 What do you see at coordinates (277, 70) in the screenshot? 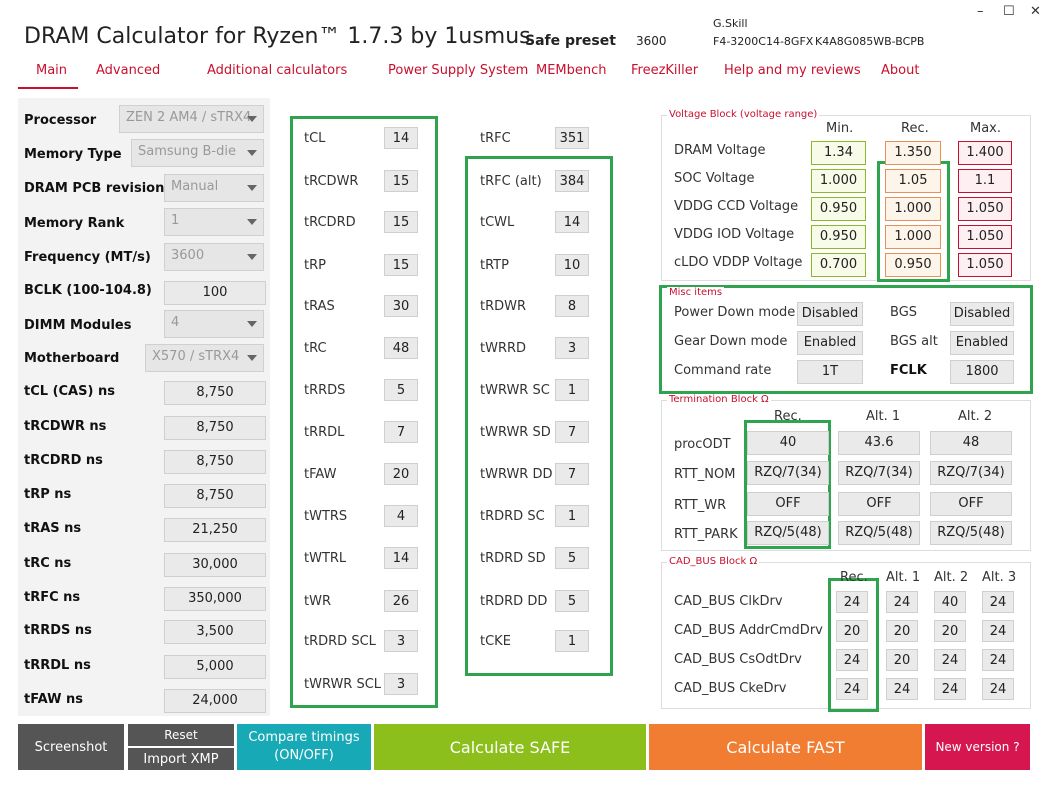
I see `tab-additional-calculators: Additional calculators` at bounding box center [277, 70].